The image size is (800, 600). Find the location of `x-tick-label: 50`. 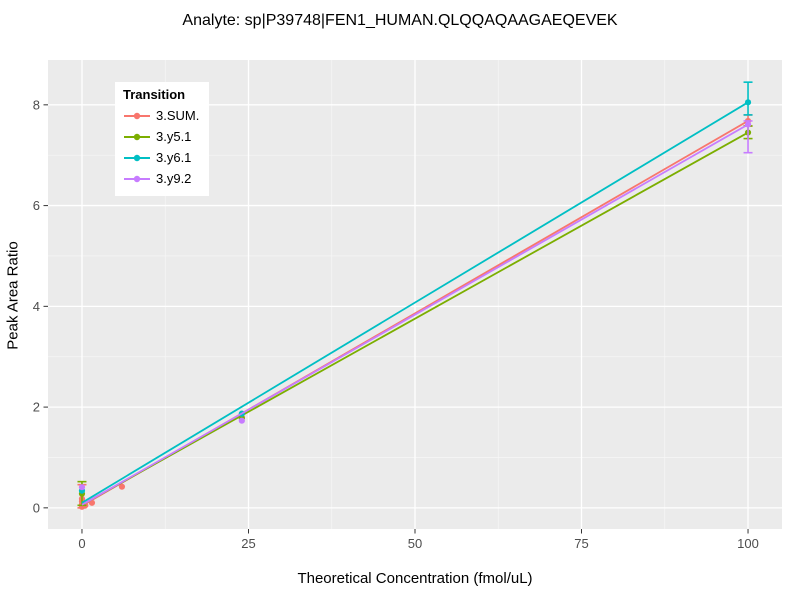

x-tick-label: 50 is located at coordinates (415, 543).